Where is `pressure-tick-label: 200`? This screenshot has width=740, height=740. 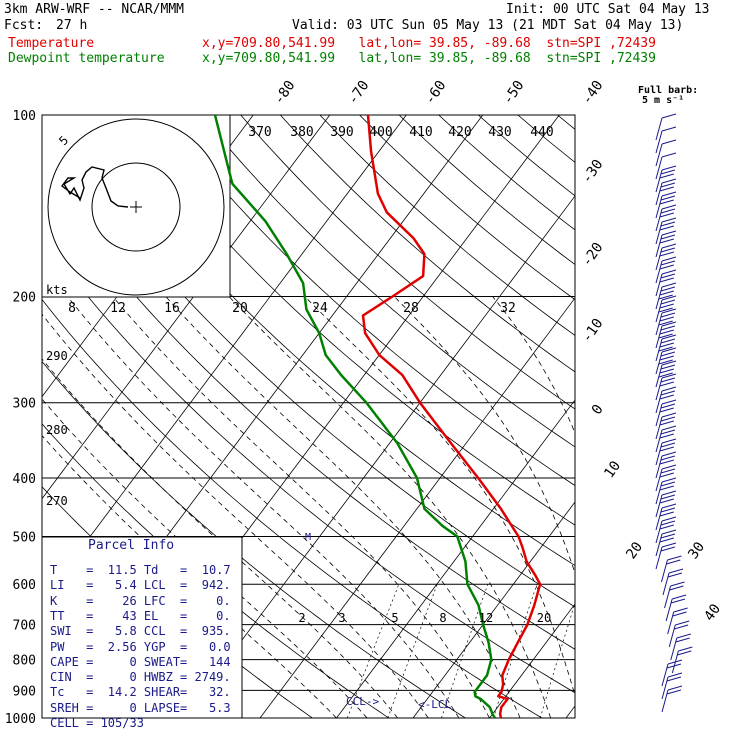
pressure-tick-label: 200 is located at coordinates (24, 298).